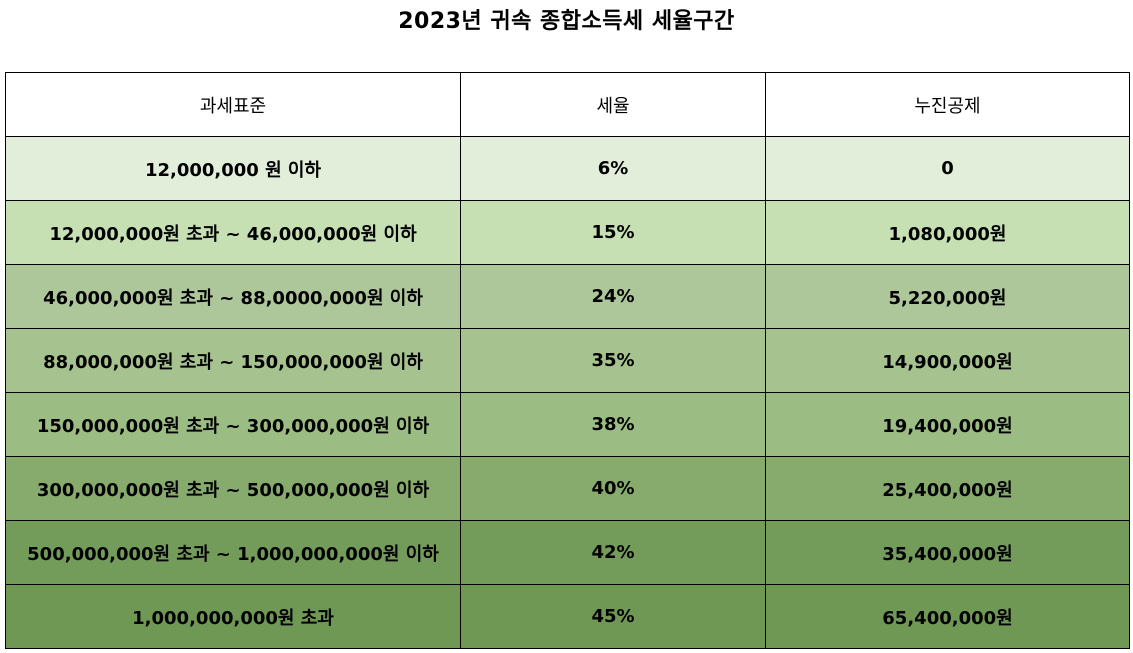 The image size is (1133, 653). Describe the element at coordinates (233, 232) in the screenshot. I see `bracket-cell: 12,000,000원 초과 ~ 46,000,000원 이하` at that location.